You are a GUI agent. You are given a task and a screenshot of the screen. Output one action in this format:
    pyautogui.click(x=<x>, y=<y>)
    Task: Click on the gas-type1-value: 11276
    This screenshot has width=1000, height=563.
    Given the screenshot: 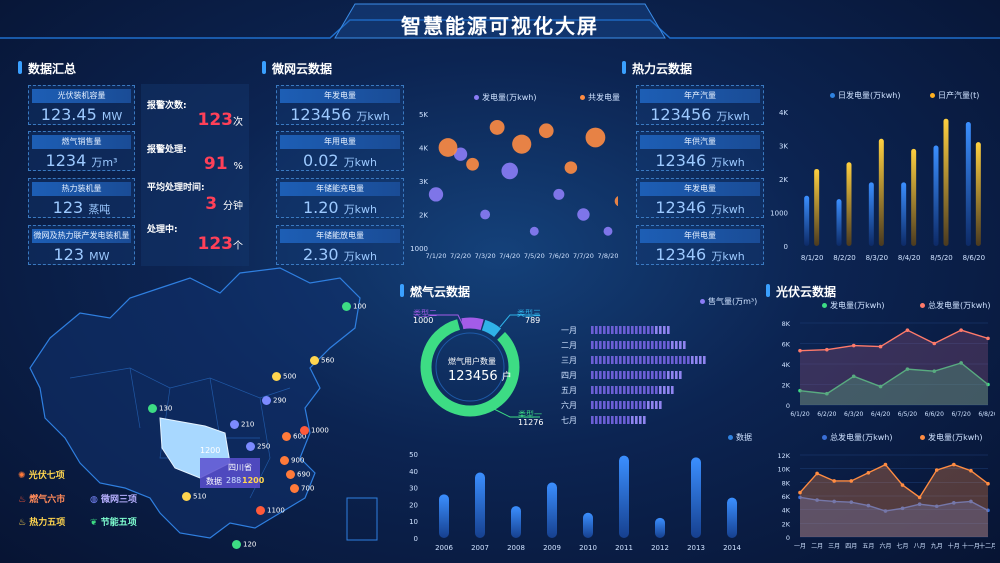 What is the action you would take?
    pyautogui.click(x=531, y=422)
    